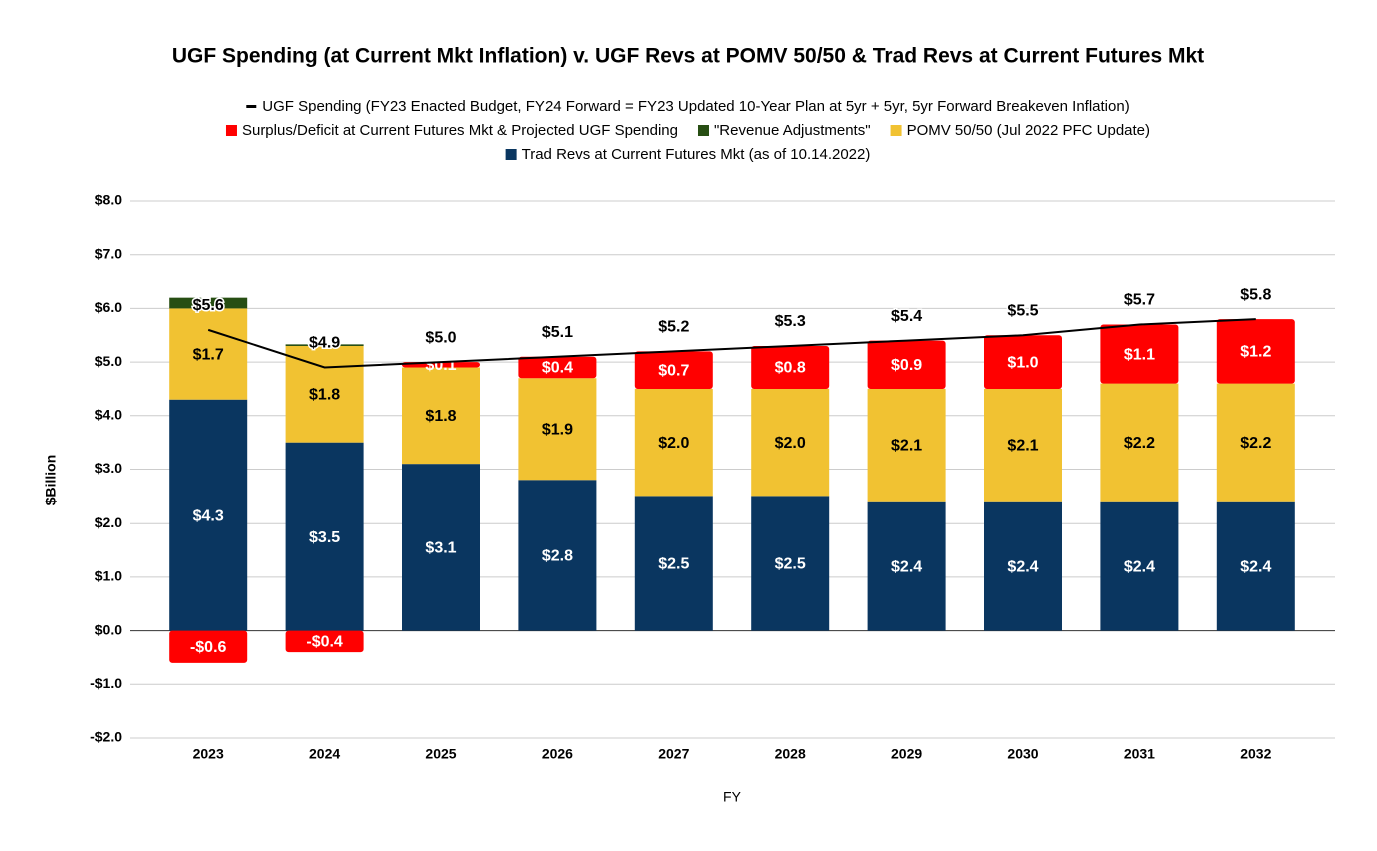 The image size is (1377, 851). I want to click on data-label: $3.5, so click(324, 537).